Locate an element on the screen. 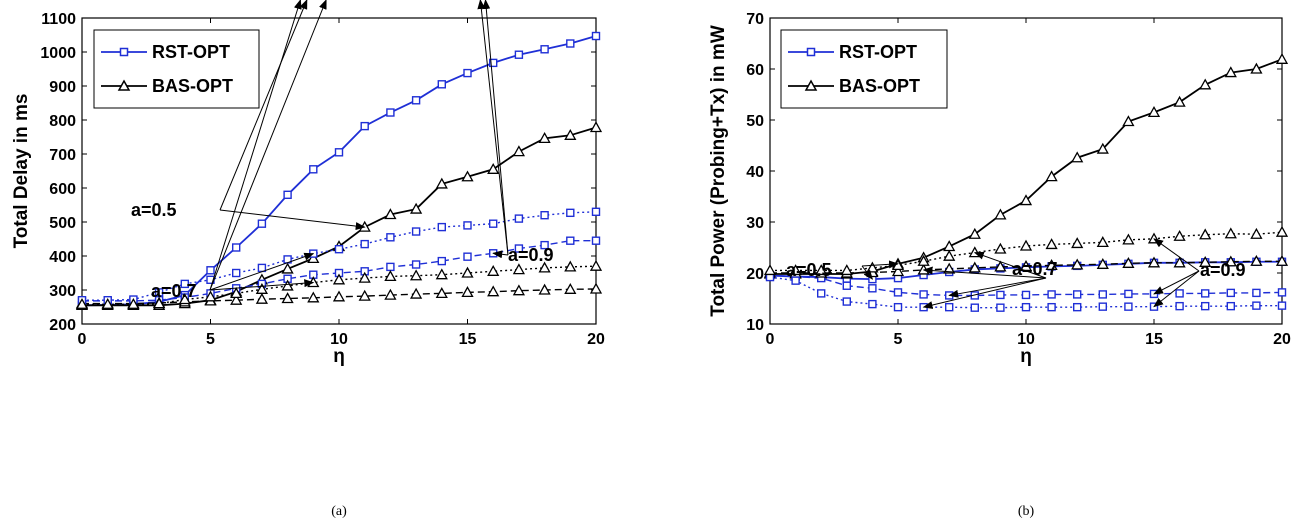 The width and height of the screenshot is (1302, 527). y-tick-label: 200 is located at coordinates (62, 325).